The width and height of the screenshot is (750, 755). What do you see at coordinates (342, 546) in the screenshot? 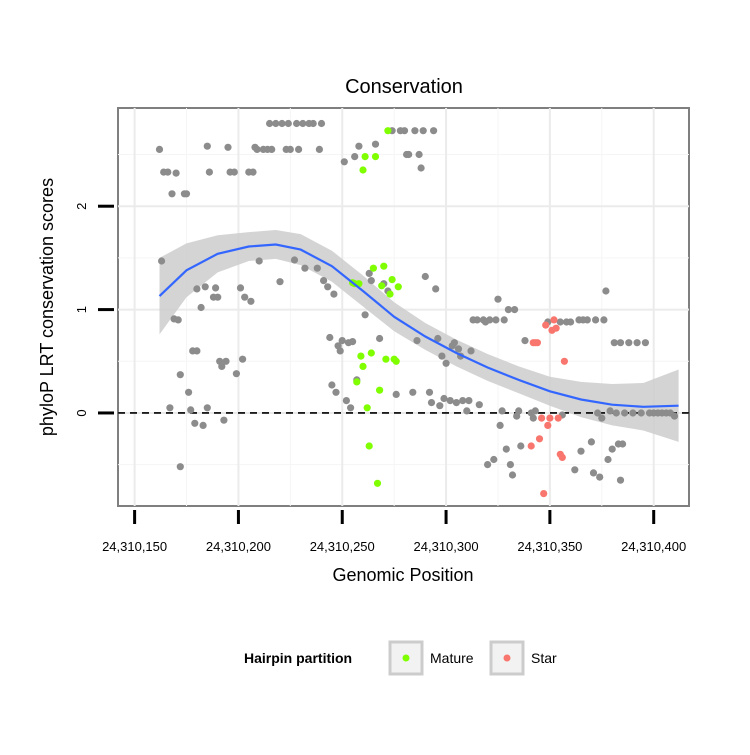
I see `x-tick-label: 24,310,250` at bounding box center [342, 546].